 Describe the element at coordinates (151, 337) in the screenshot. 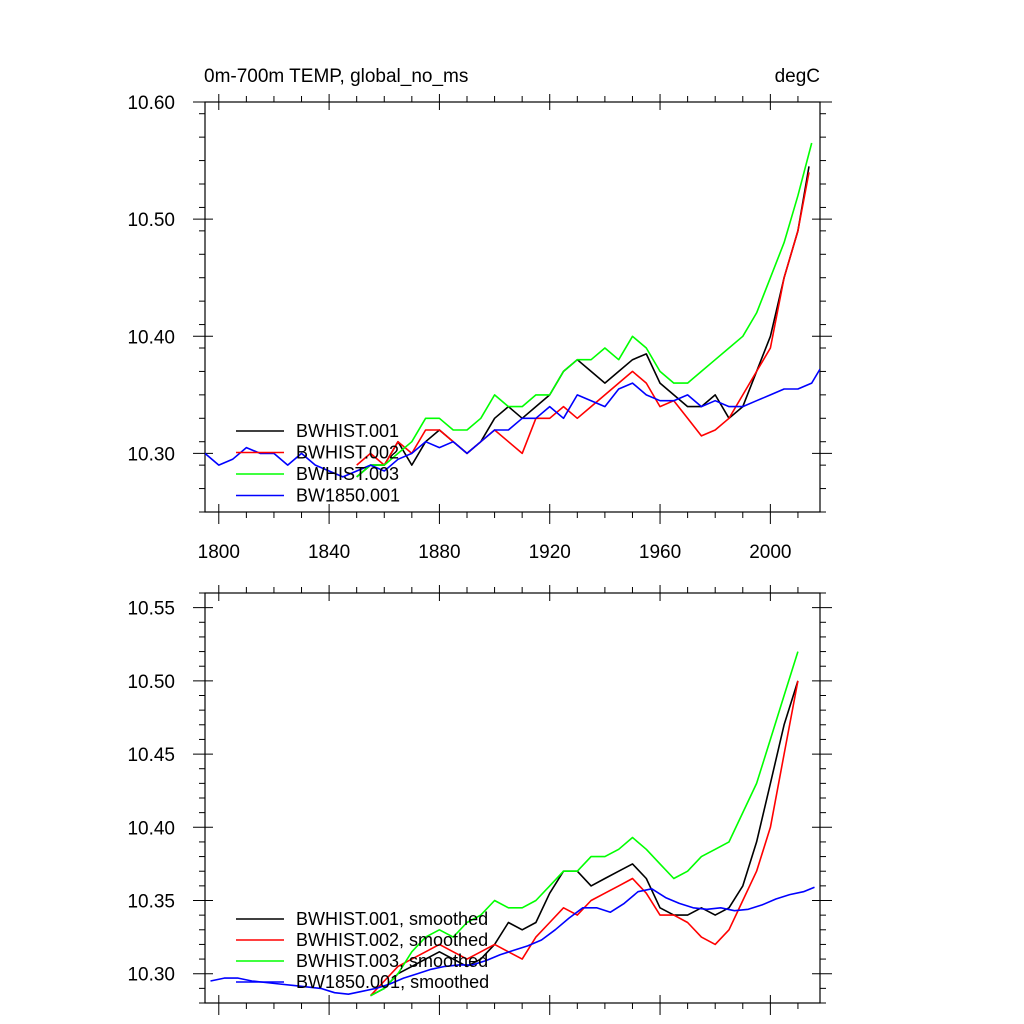

I see `top-y-tick-label: 10.40` at that location.